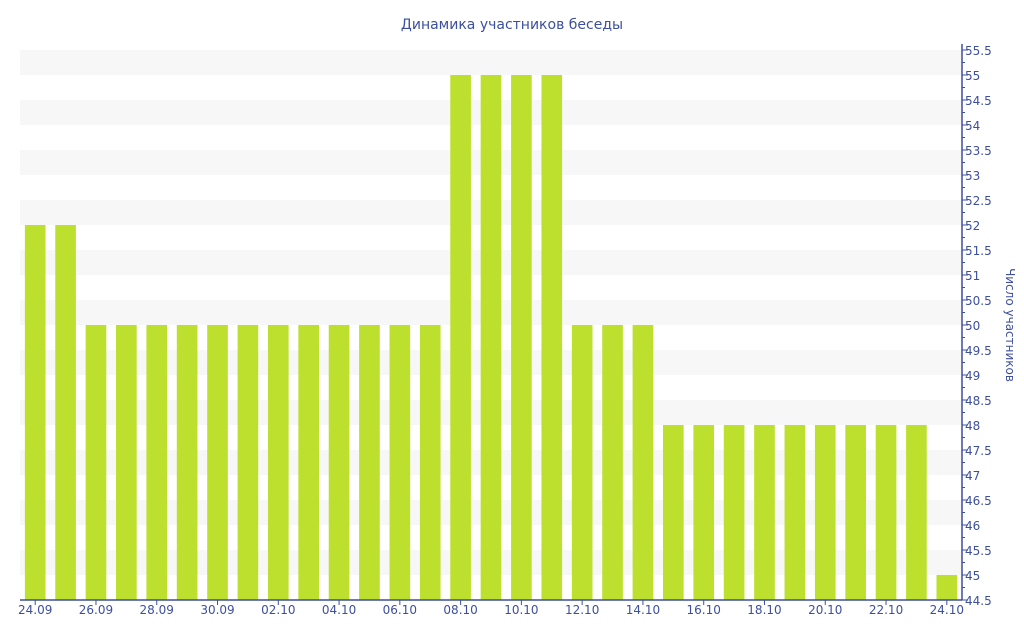 The height and width of the screenshot is (644, 1024). Describe the element at coordinates (978, 351) in the screenshot. I see `y-tick-label: 49.5` at that location.